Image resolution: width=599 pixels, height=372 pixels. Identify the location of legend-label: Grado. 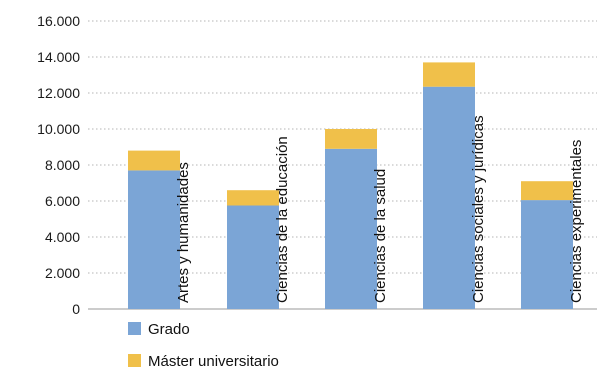
(169, 329).